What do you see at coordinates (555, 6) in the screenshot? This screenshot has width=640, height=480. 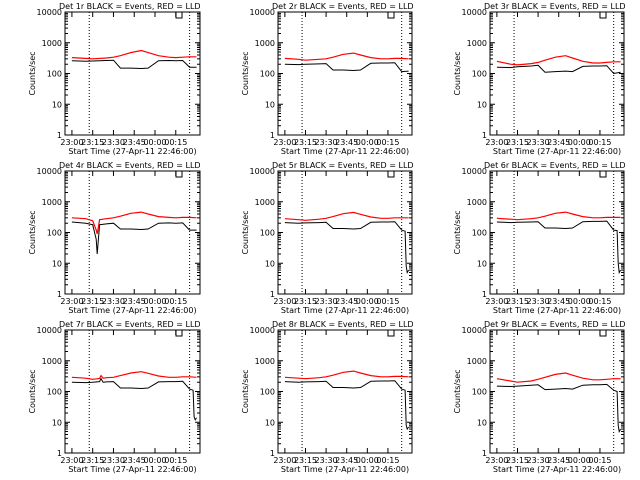 I see `chart-title: Det 3r BLACK = Events, RED = LLD` at bounding box center [555, 6].